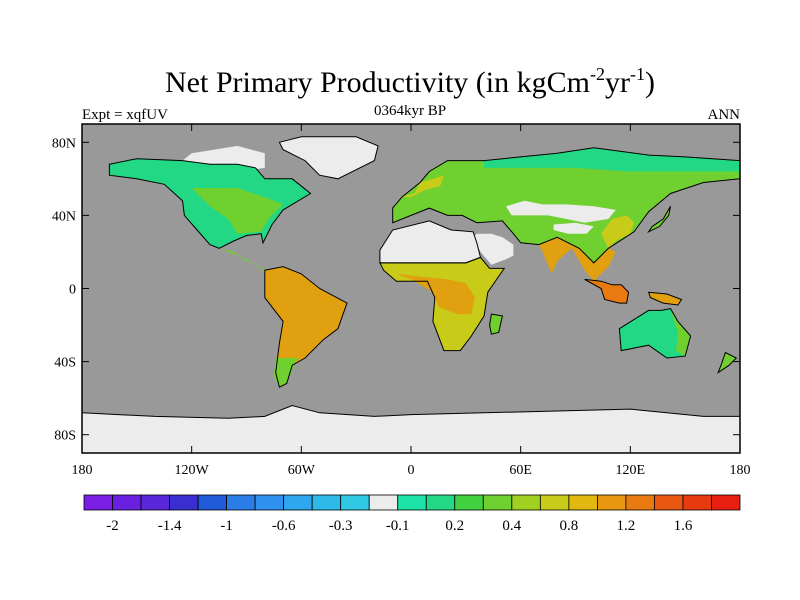 This screenshot has width=800, height=600. I want to click on region-africa-core, so click(435, 294).